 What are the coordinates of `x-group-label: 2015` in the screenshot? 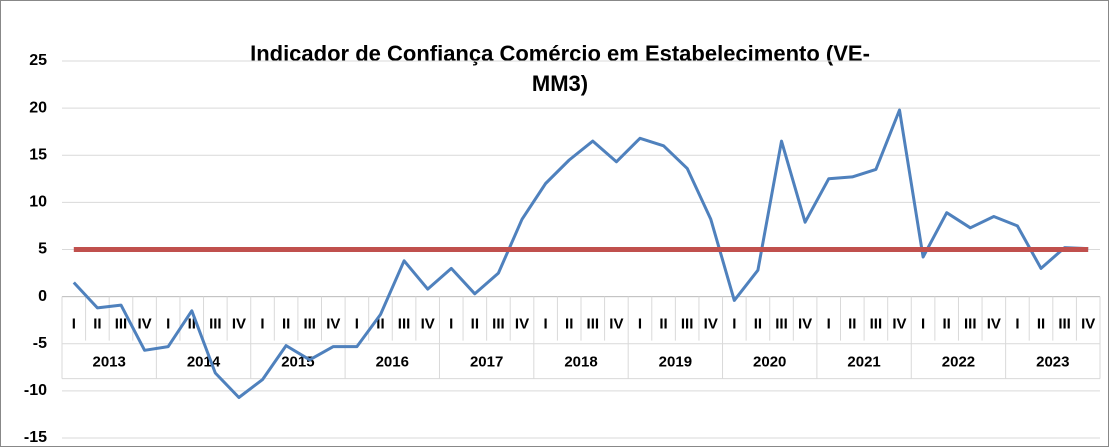 It's located at (297, 362).